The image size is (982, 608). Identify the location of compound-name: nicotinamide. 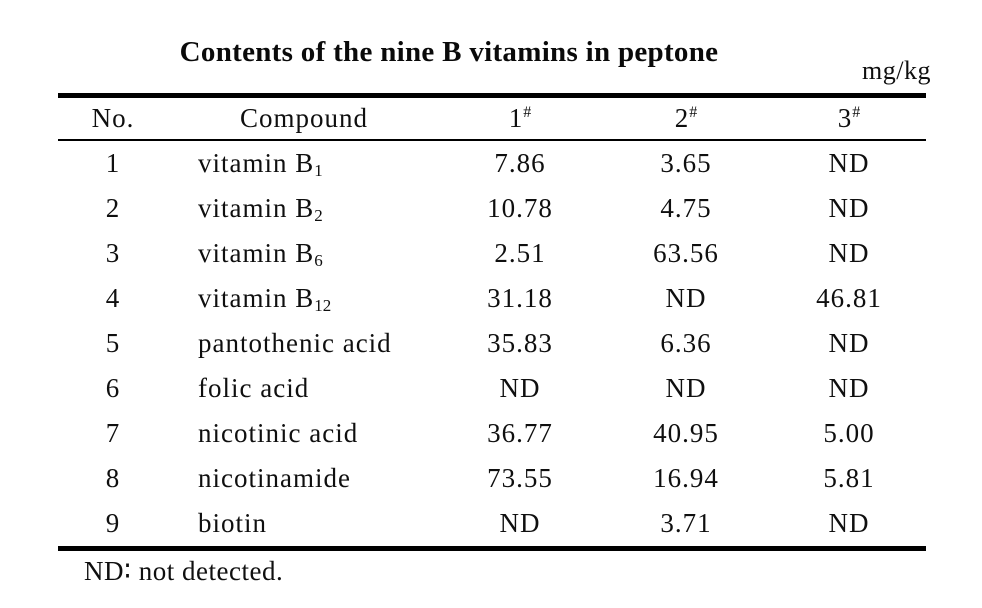
(274, 478).